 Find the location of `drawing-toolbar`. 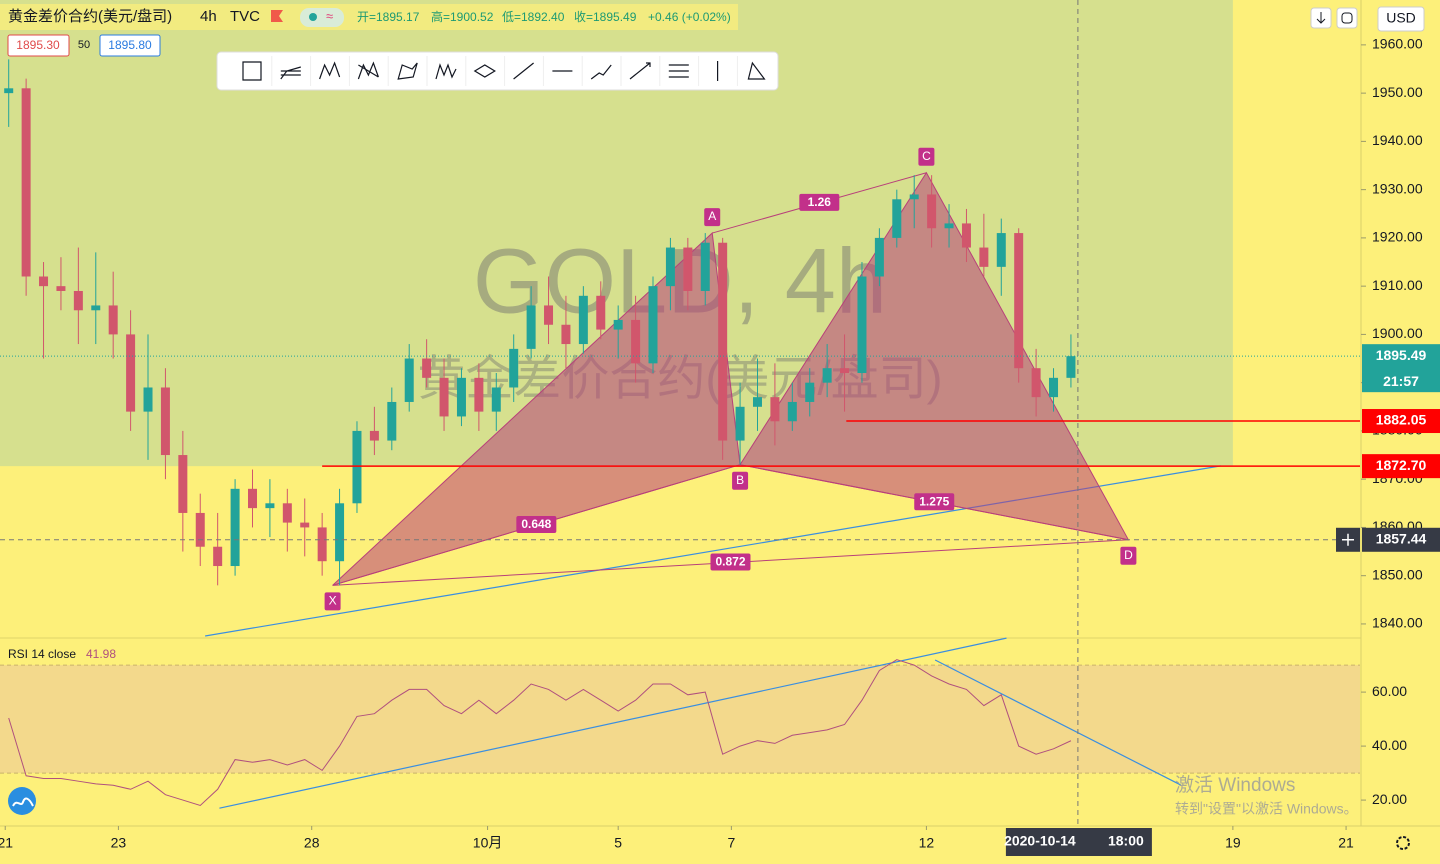

drawing-toolbar is located at coordinates (497, 71).